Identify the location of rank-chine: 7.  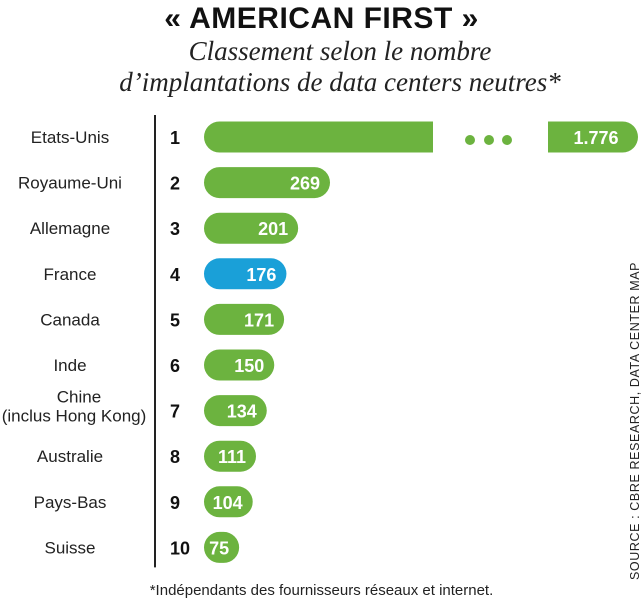
(175, 412).